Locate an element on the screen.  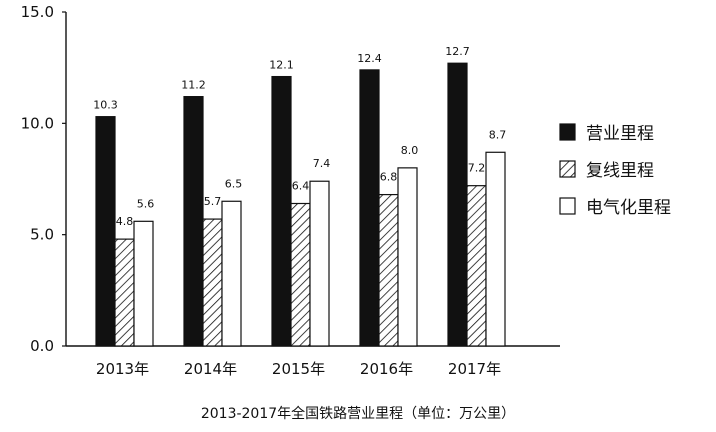
data-label: 7.4 is located at coordinates (322, 163).